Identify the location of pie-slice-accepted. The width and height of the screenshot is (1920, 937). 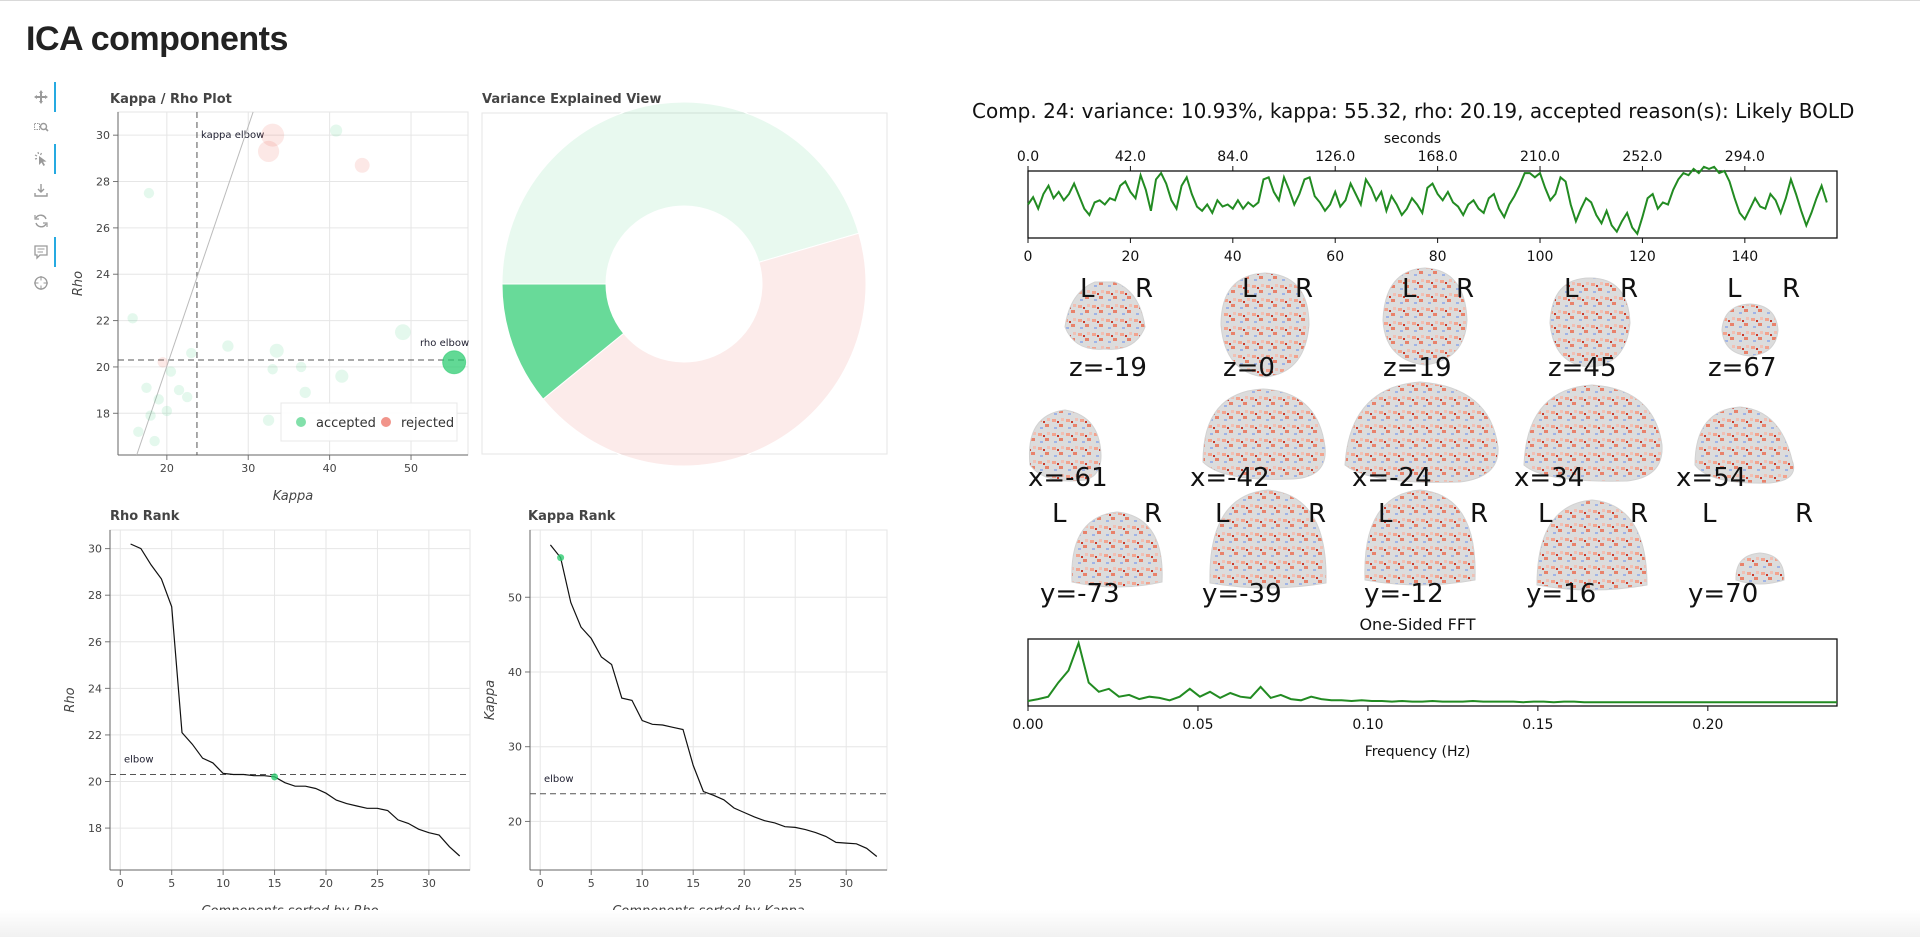
(680, 193).